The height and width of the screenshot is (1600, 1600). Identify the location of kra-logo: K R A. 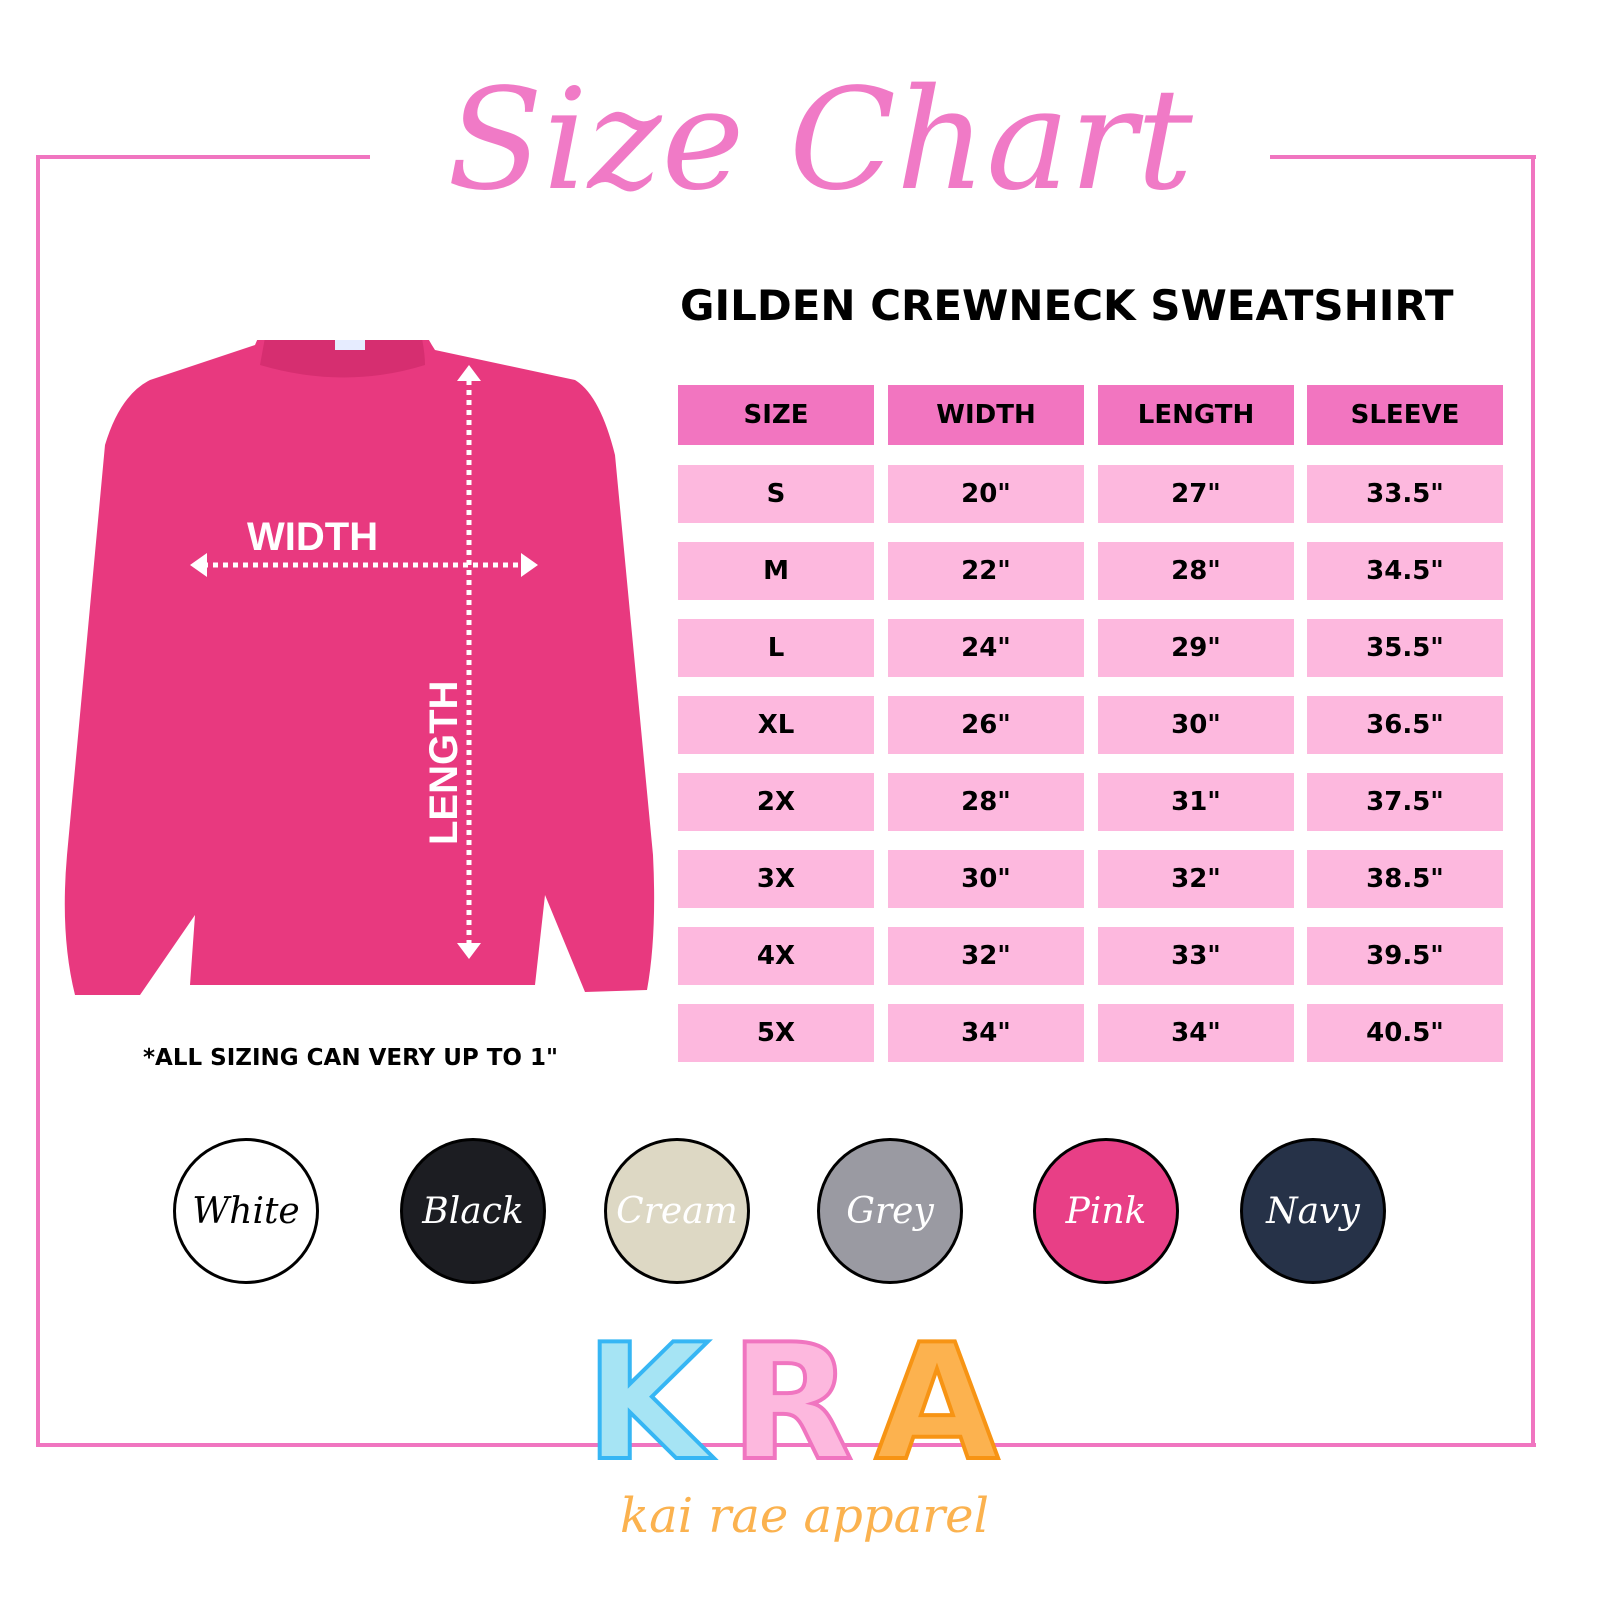
(793, 1390).